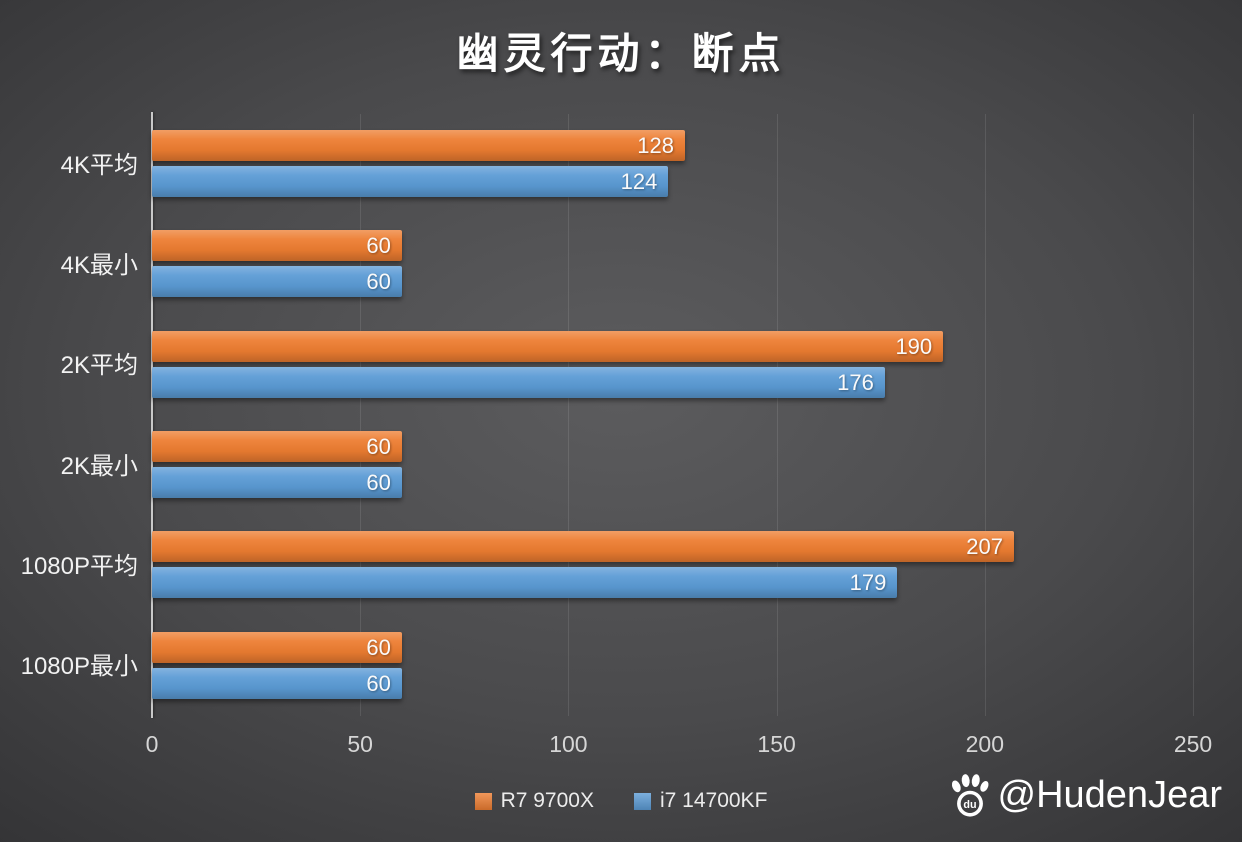 This screenshot has width=1242, height=842. I want to click on x-tick-label-250: 250, so click(1193, 744).